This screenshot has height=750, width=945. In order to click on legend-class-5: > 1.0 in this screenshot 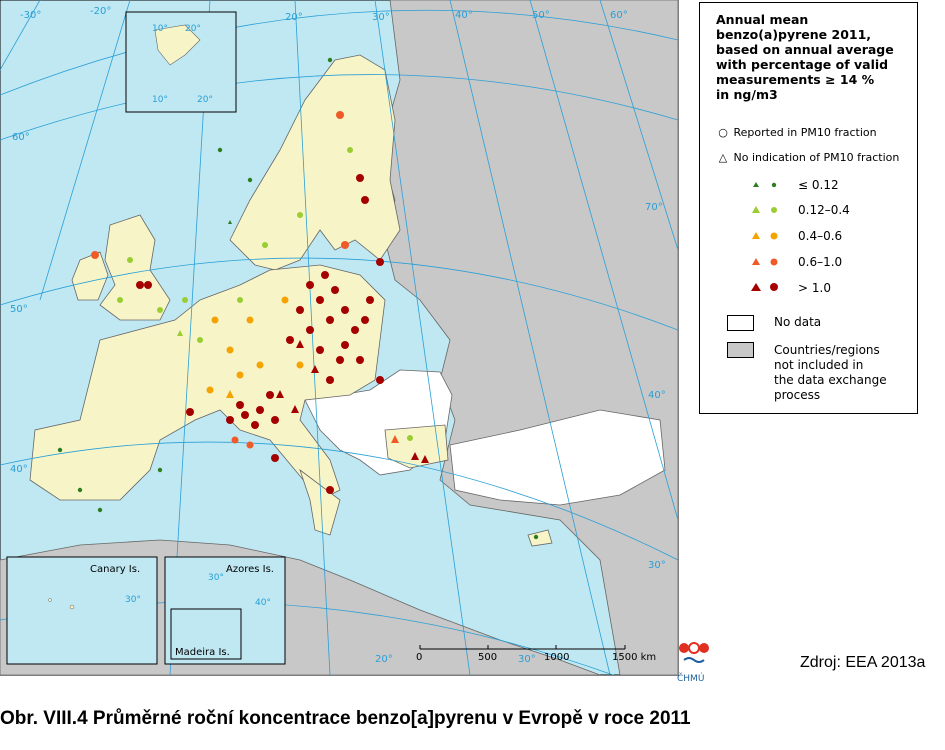, I will do `click(814, 288)`.